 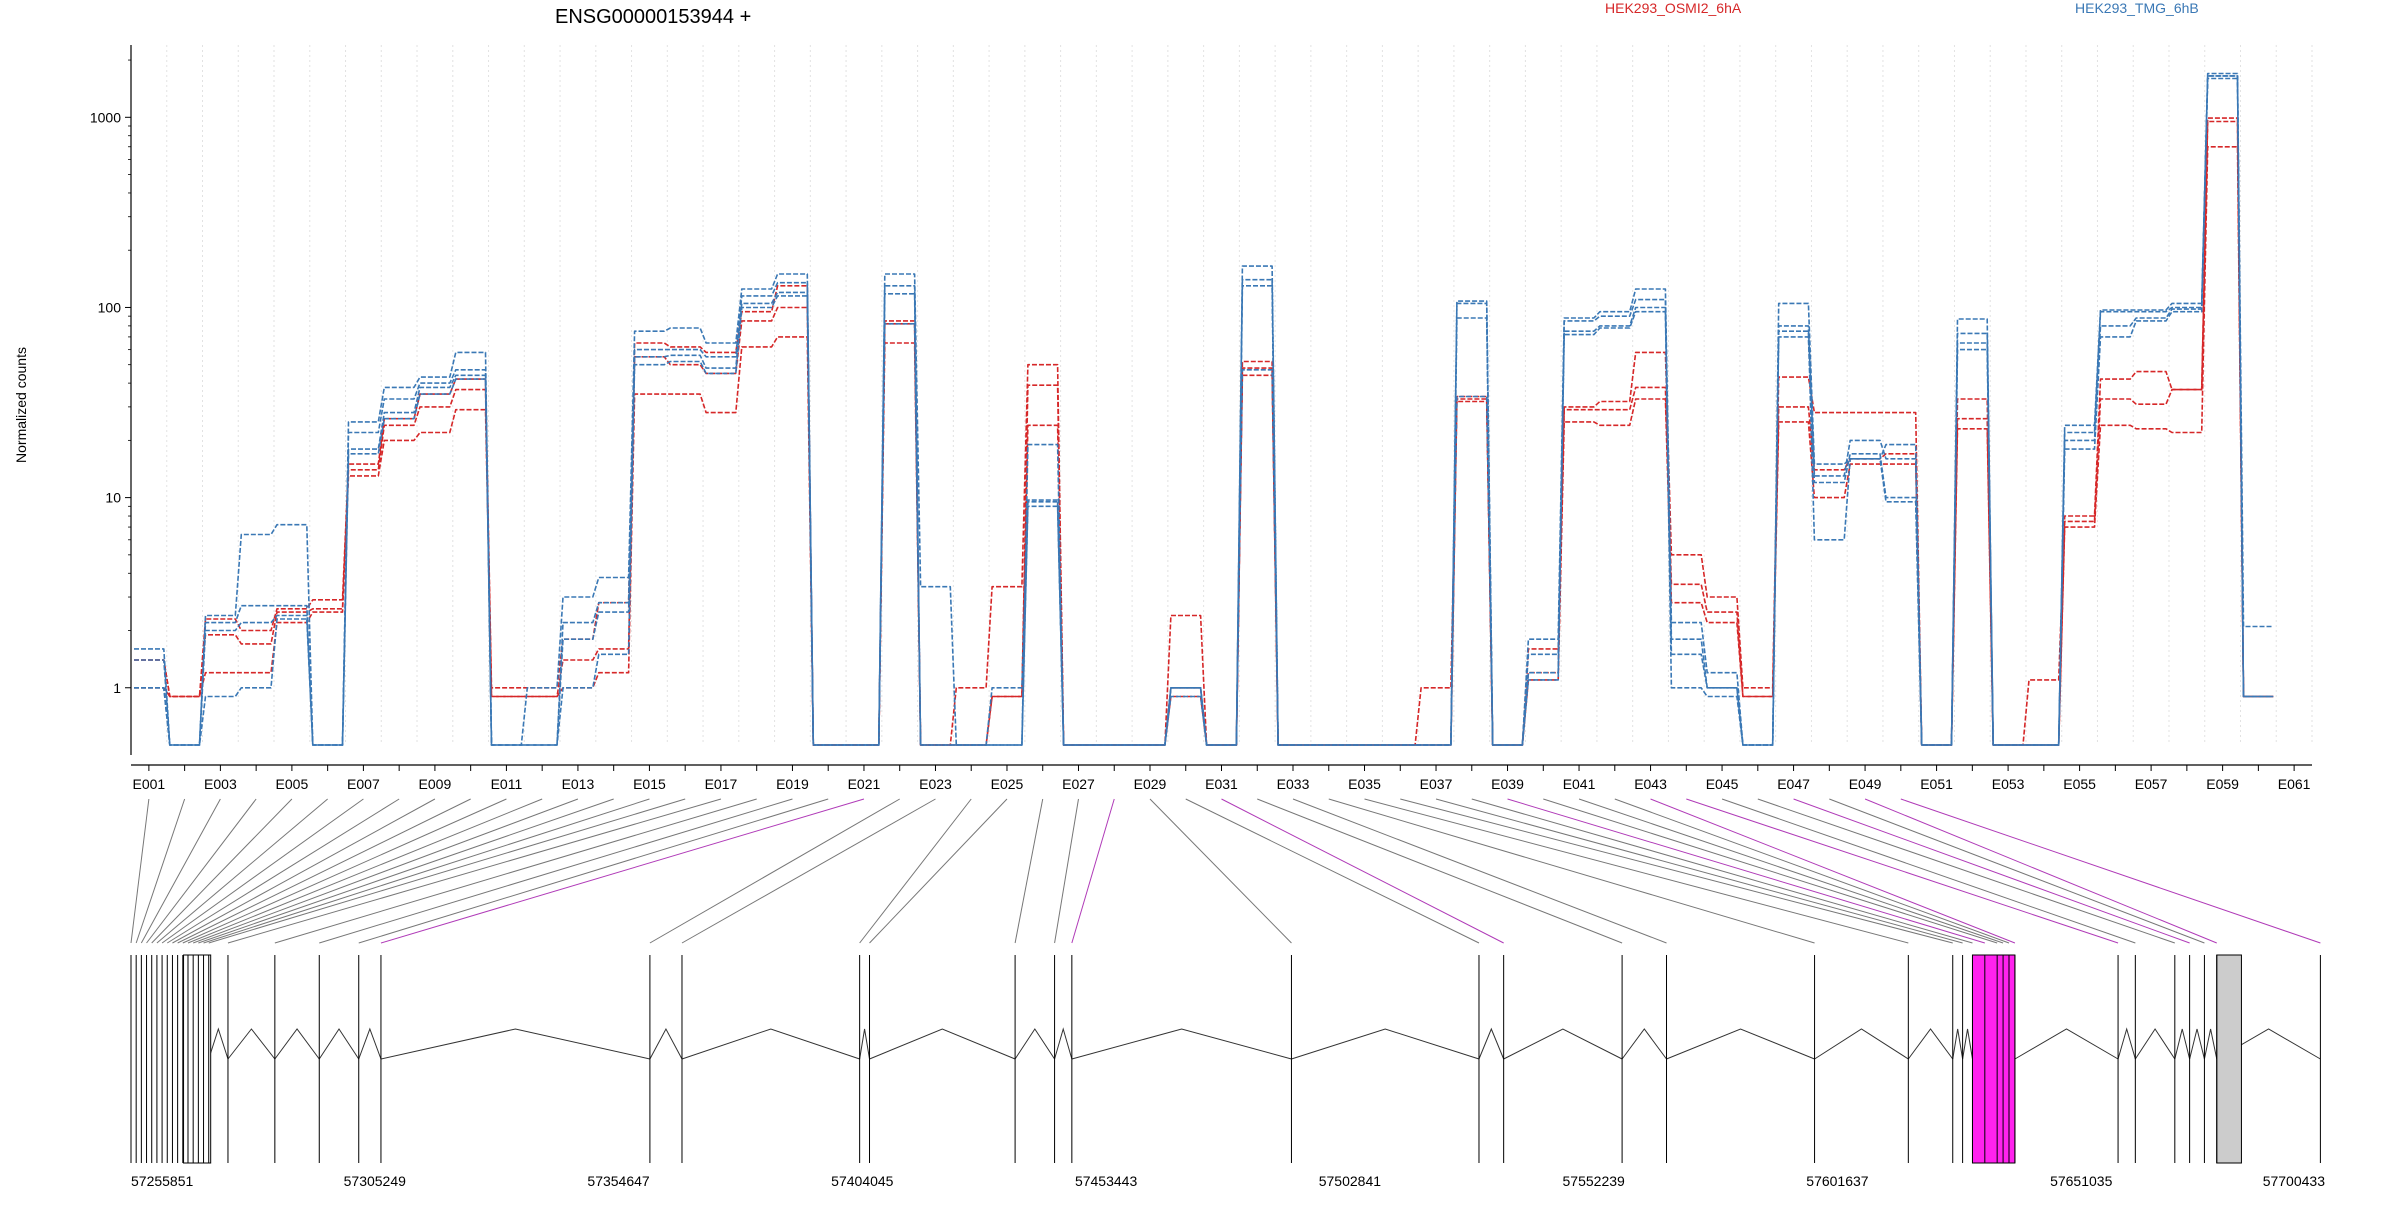 I want to click on genomic-coordinate-label: 57354647, so click(x=618, y=1181).